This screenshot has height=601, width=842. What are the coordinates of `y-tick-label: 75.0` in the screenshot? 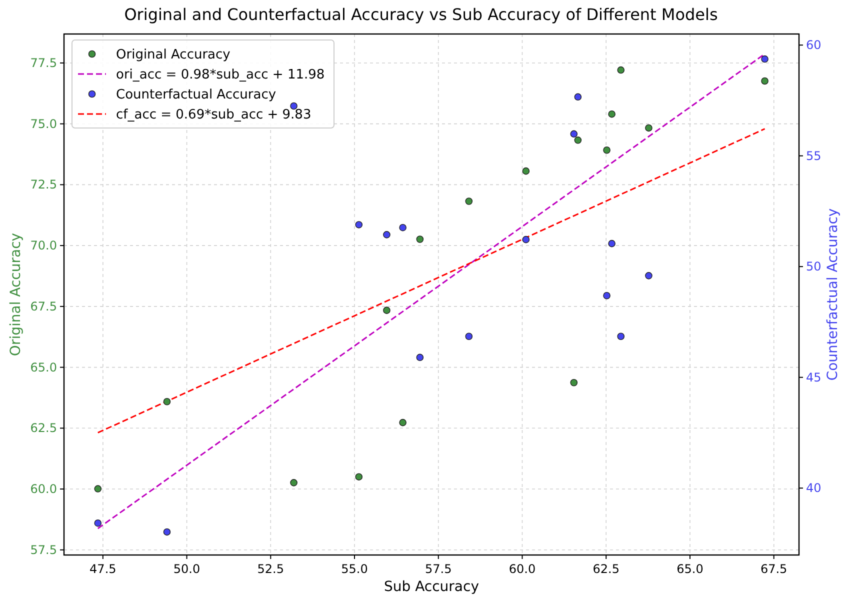 It's located at (43, 123).